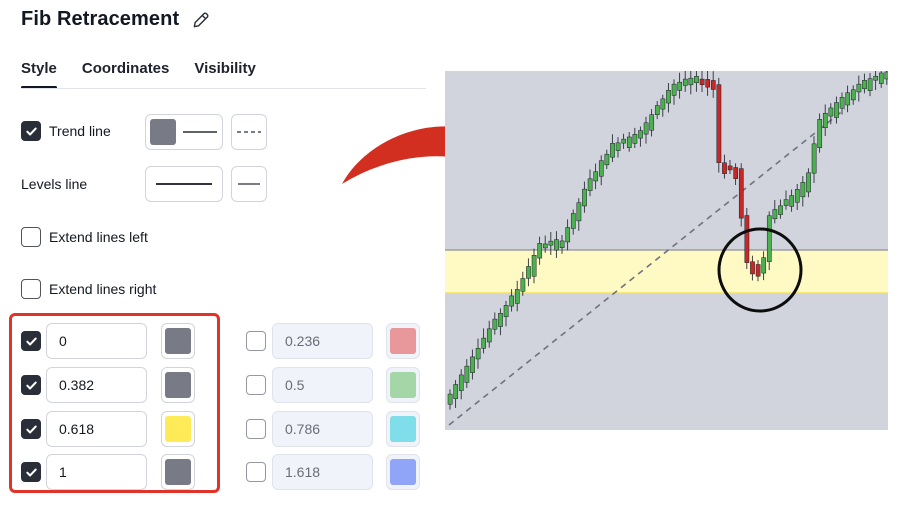 The height and width of the screenshot is (505, 920). Describe the element at coordinates (66, 131) in the screenshot. I see `trend-line-row: Trend line` at that location.